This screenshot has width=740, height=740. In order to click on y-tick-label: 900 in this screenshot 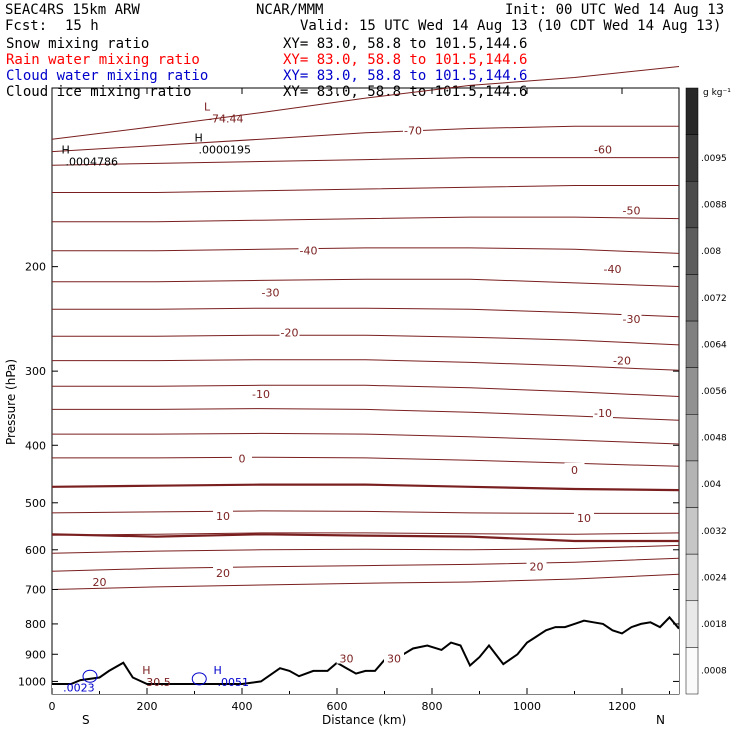, I will do `click(35, 654)`.